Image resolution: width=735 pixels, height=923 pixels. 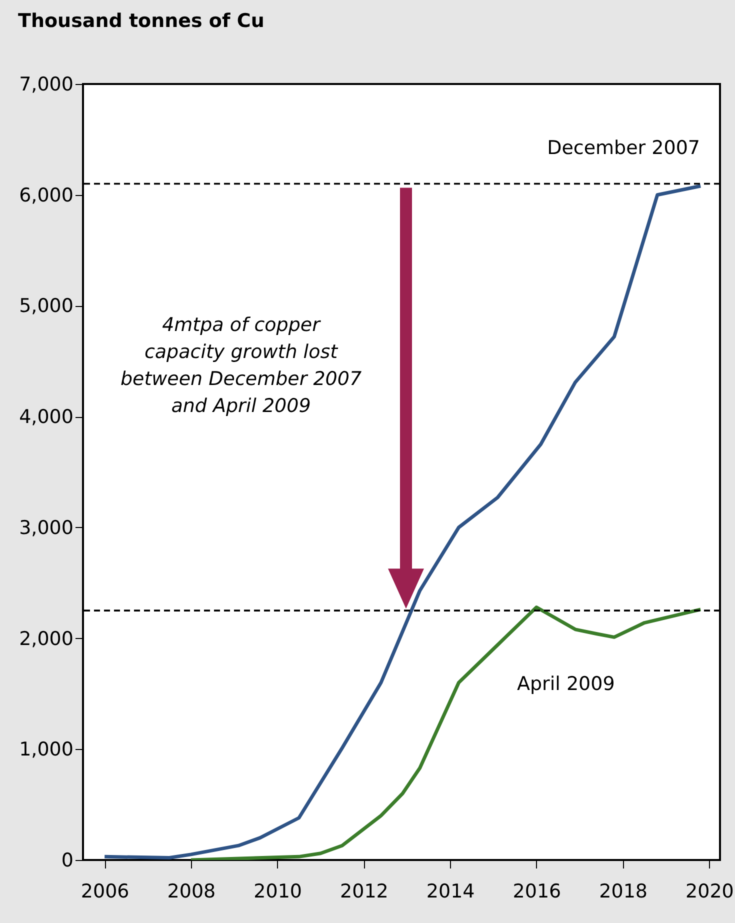 What do you see at coordinates (46, 195) in the screenshot?
I see `y-tick-label: 6,000` at bounding box center [46, 195].